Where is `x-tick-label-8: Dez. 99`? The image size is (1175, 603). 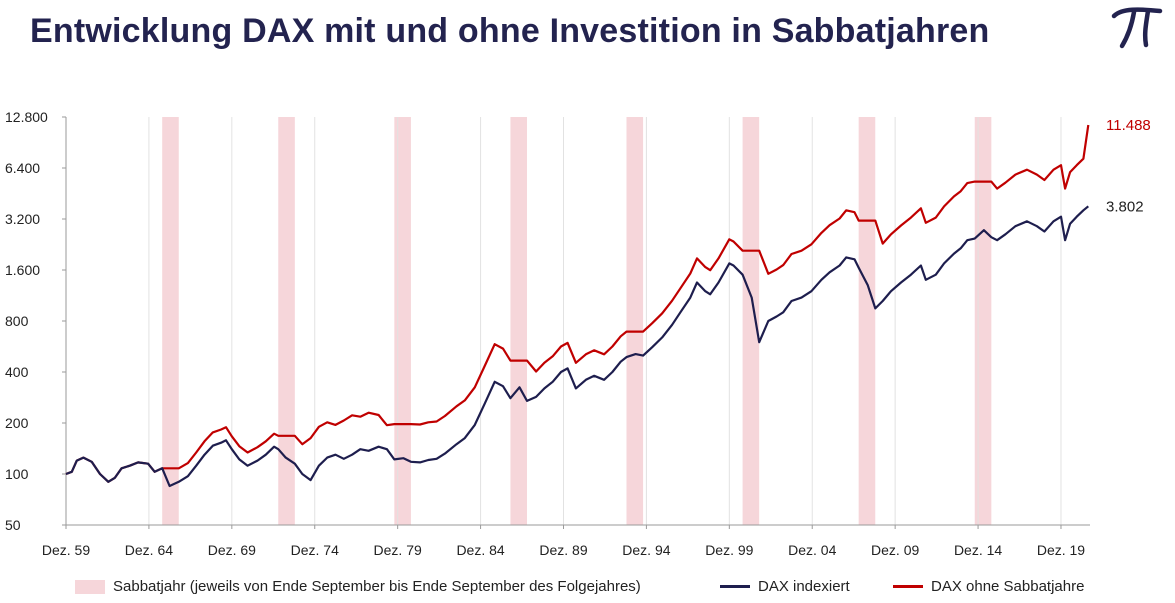 x-tick-label-8: Dez. 99 is located at coordinates (729, 550).